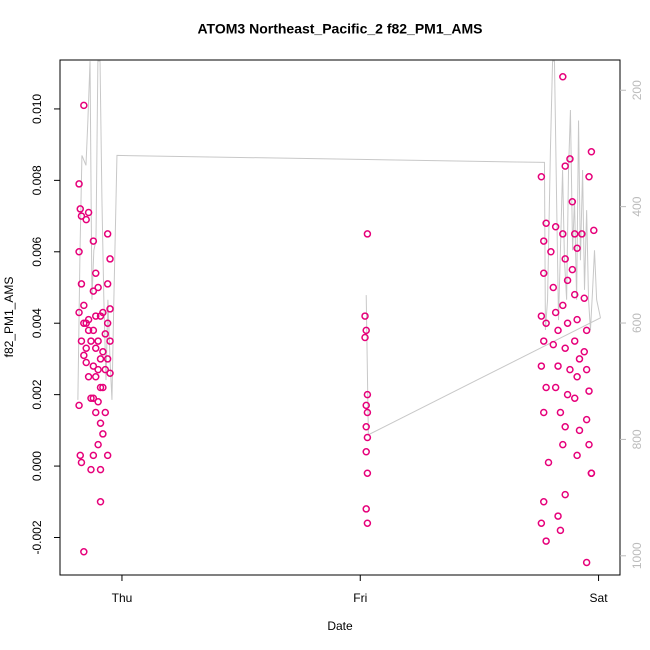  Describe the element at coordinates (637, 90) in the screenshot. I see `y2-tick-label: 200` at that location.